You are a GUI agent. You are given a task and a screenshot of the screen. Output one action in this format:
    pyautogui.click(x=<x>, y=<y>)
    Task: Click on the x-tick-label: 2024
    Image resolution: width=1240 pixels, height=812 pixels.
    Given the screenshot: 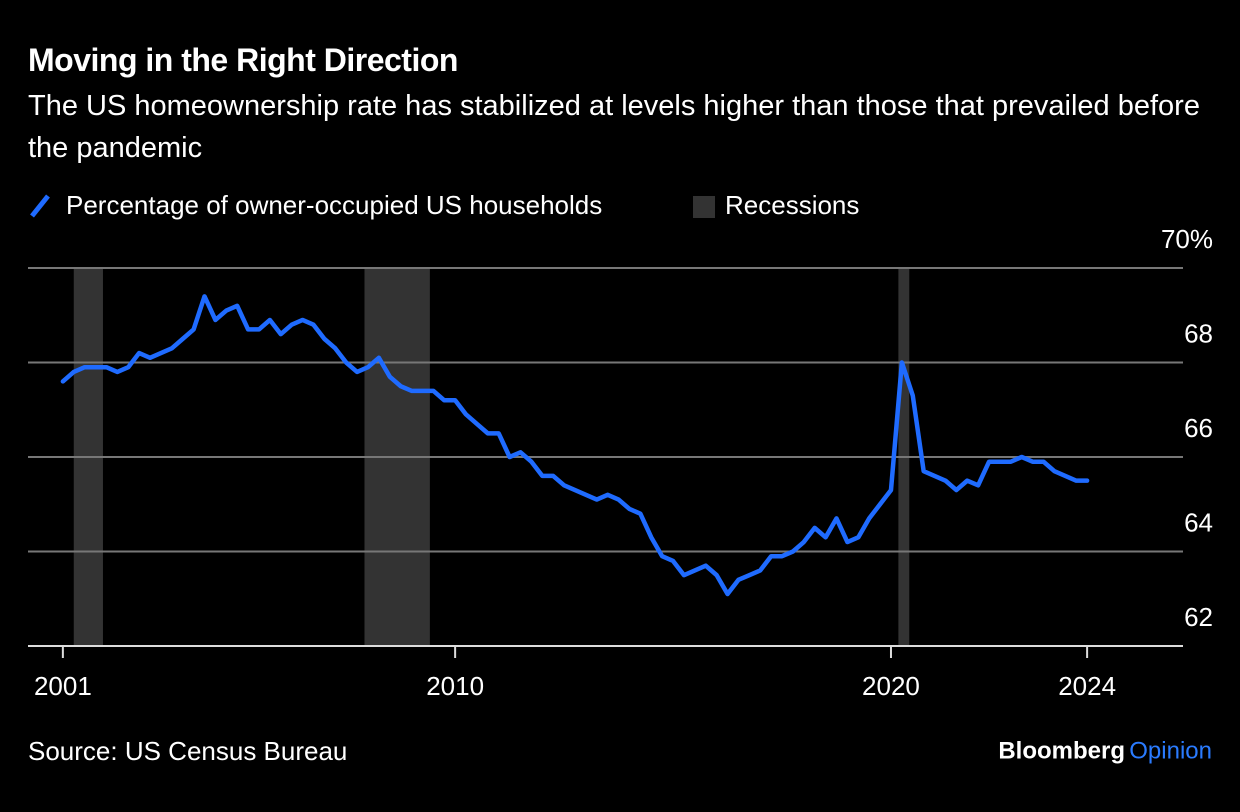 What is the action you would take?
    pyautogui.click(x=1087, y=686)
    